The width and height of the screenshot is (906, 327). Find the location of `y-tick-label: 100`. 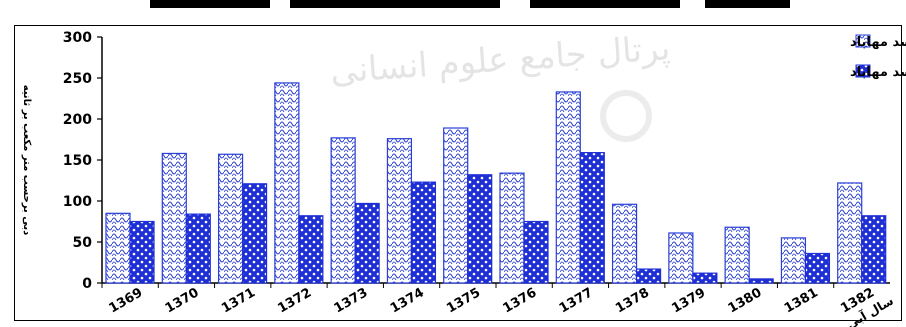

y-tick-label: 100 is located at coordinates (77, 202).